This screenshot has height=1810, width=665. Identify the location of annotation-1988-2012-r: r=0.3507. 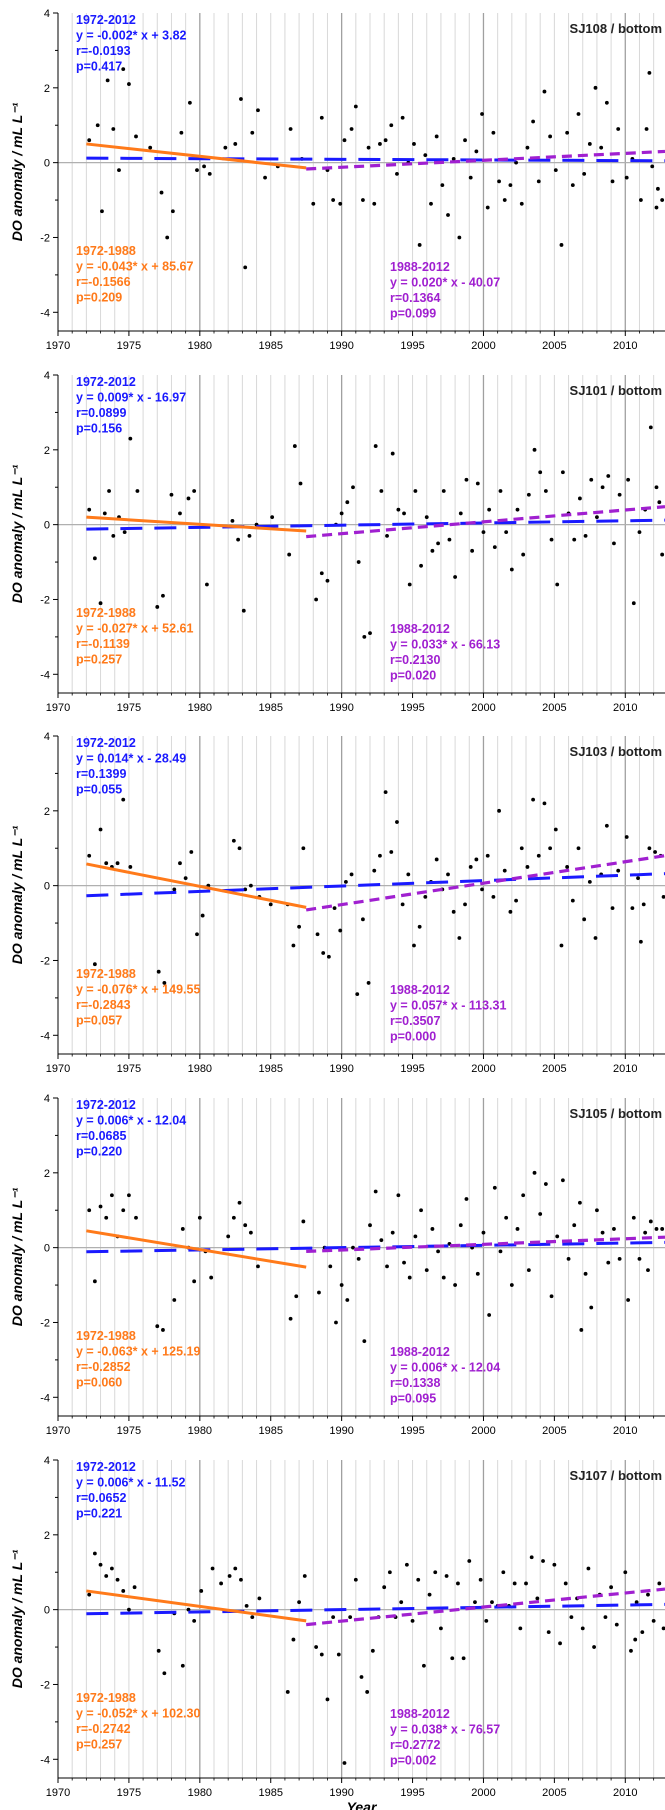
(415, 1021).